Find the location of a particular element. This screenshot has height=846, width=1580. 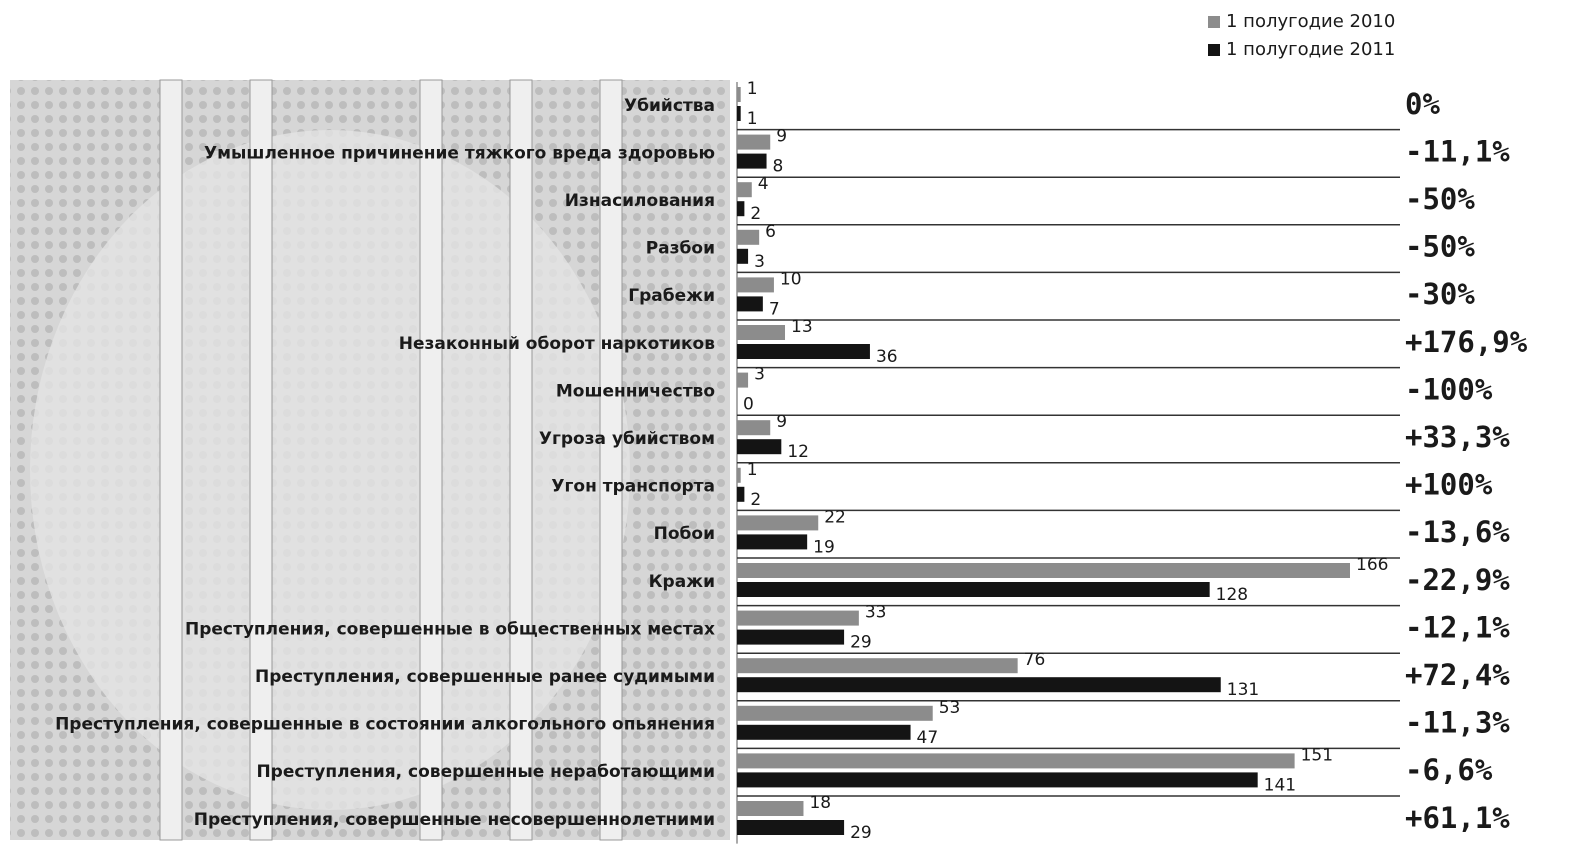

value-label: 22 is located at coordinates (835, 517).